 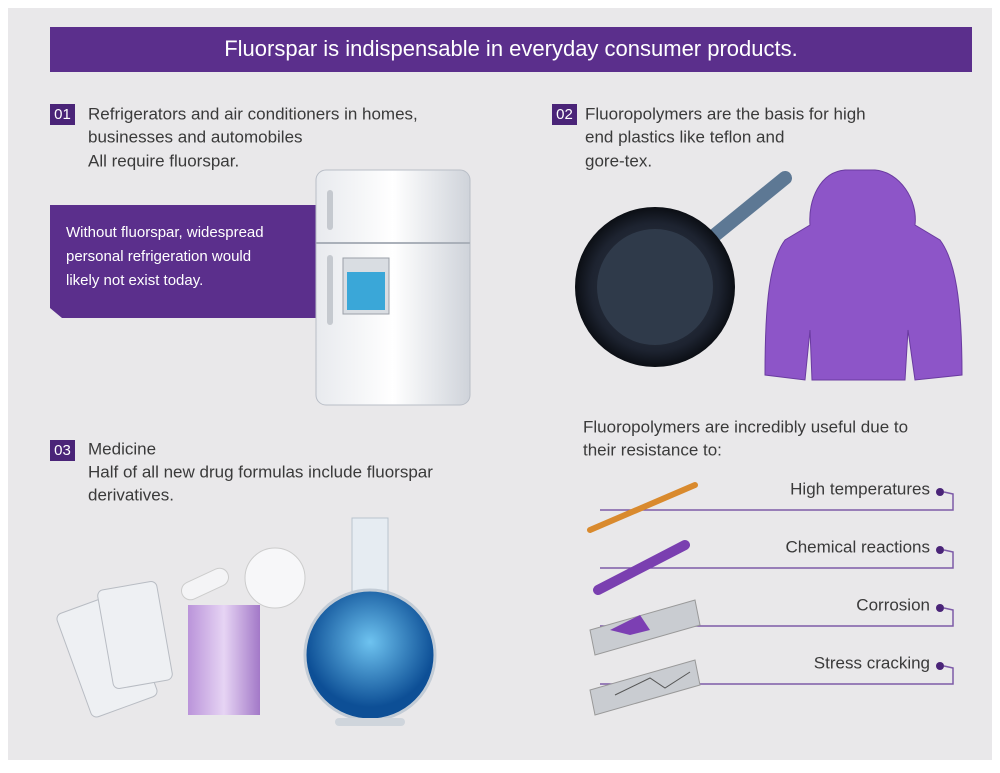 I want to click on badge-number: 02, so click(x=564, y=114).